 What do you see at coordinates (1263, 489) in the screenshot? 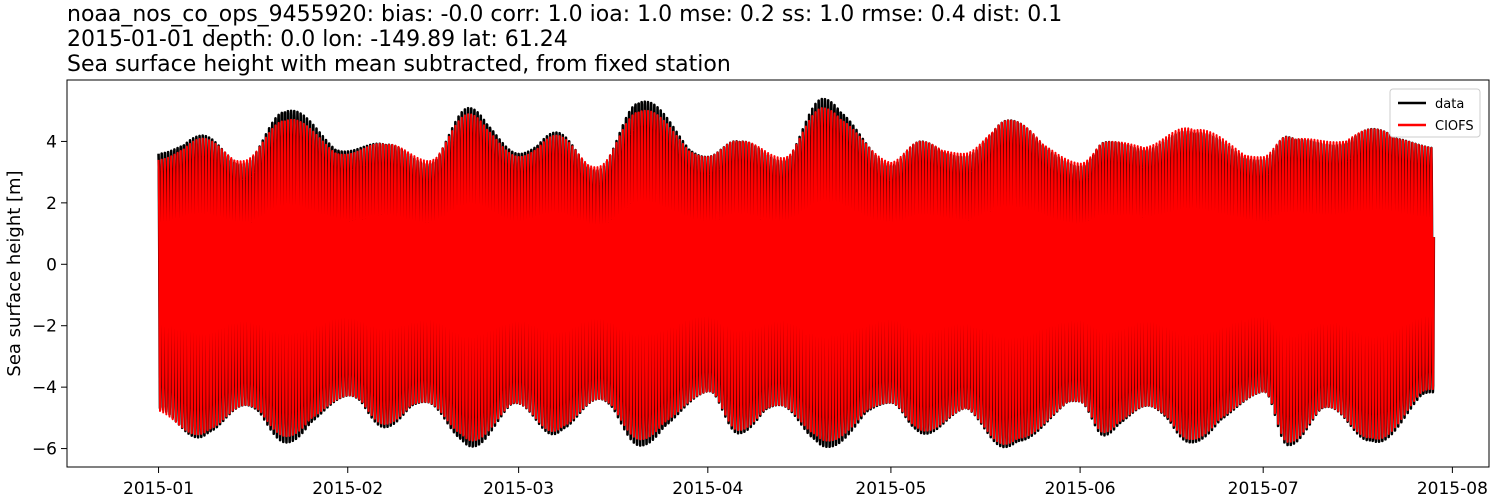
I see `x-tick-label: 2015-07` at bounding box center [1263, 489].